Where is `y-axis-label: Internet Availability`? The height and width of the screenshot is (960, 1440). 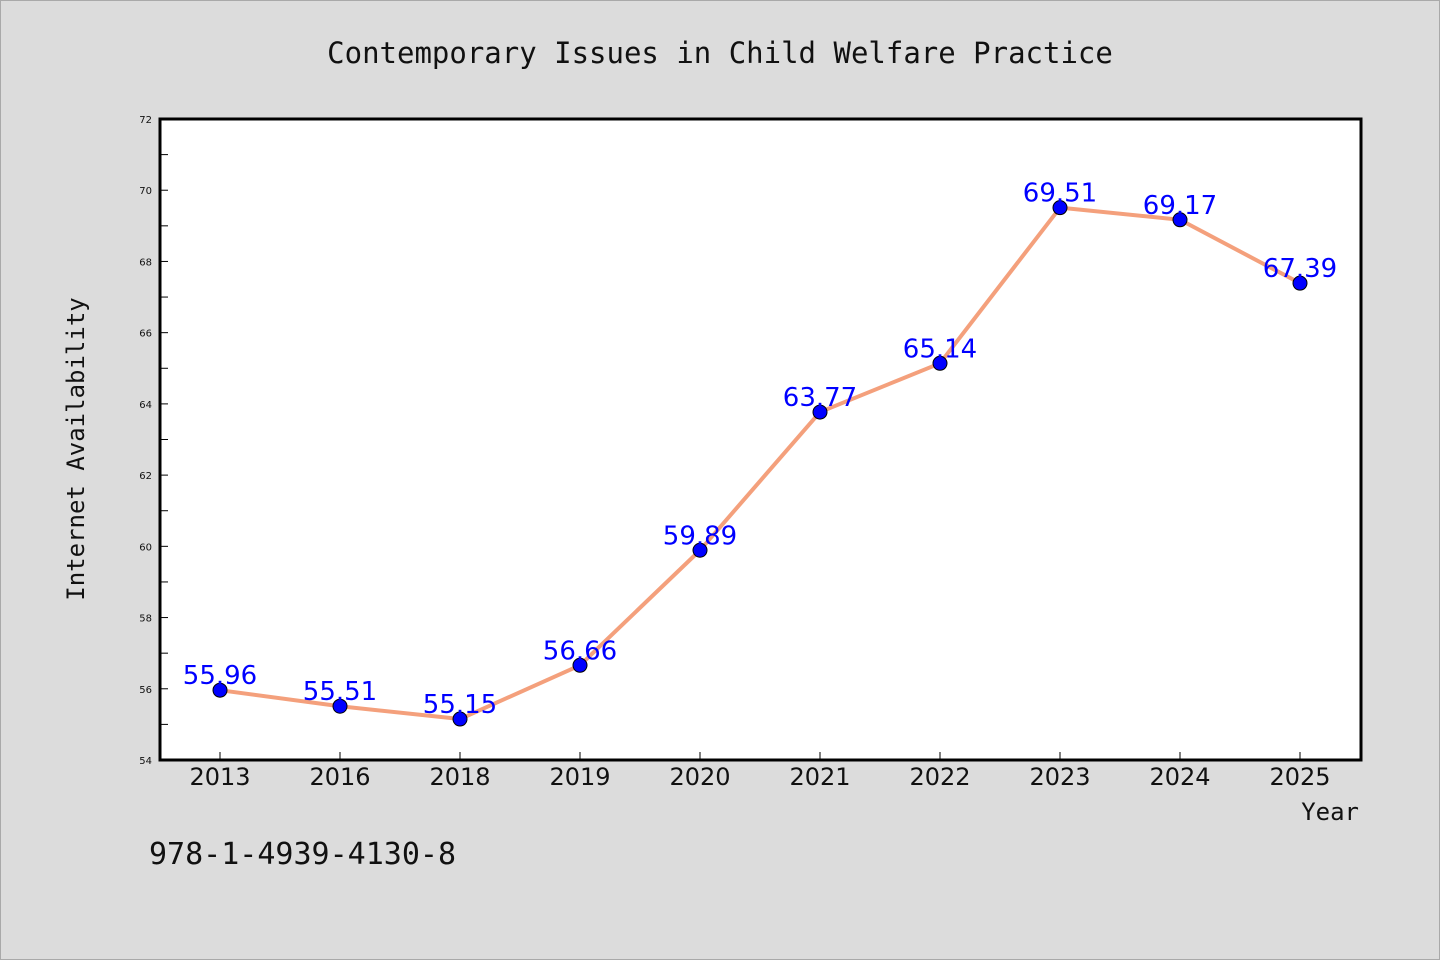 y-axis-label: Internet Availability is located at coordinates (76, 448).